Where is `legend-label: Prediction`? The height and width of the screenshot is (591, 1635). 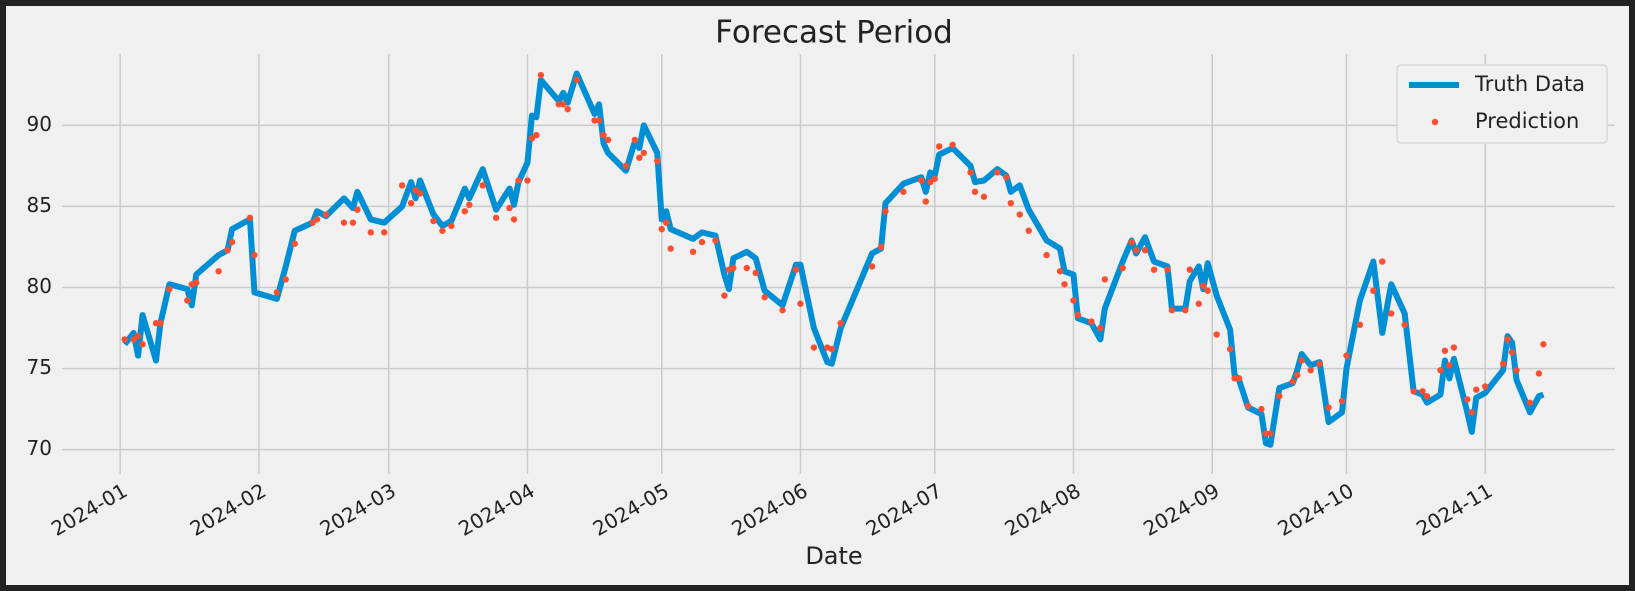 legend-label: Prediction is located at coordinates (1527, 121).